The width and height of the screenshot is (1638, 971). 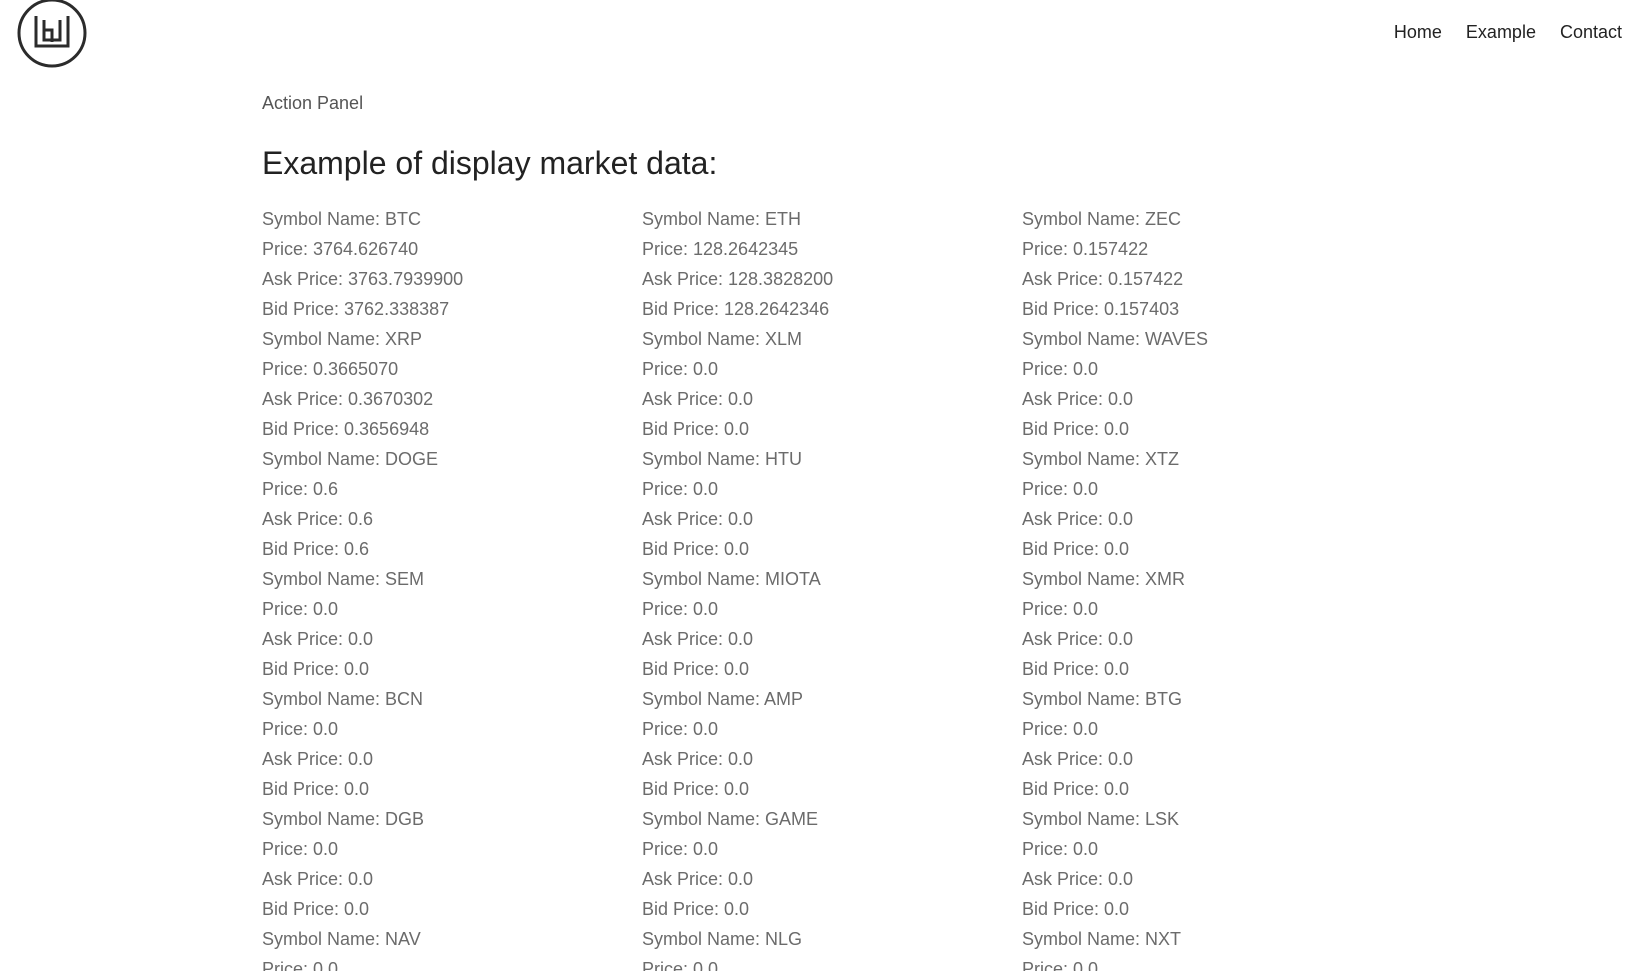 I want to click on market-data-field: Symbol Name: ETH, so click(x=722, y=219).